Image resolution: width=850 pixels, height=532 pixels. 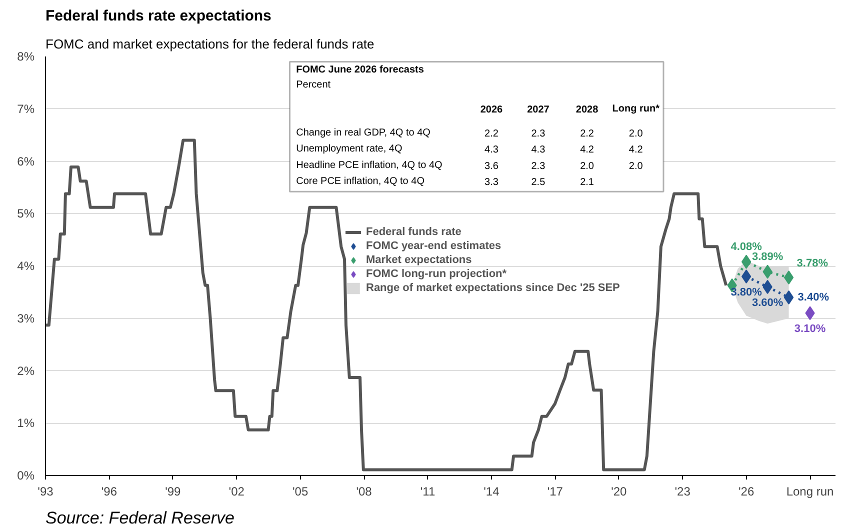 What do you see at coordinates (682, 491) in the screenshot?
I see `x-tick-label: '23` at bounding box center [682, 491].